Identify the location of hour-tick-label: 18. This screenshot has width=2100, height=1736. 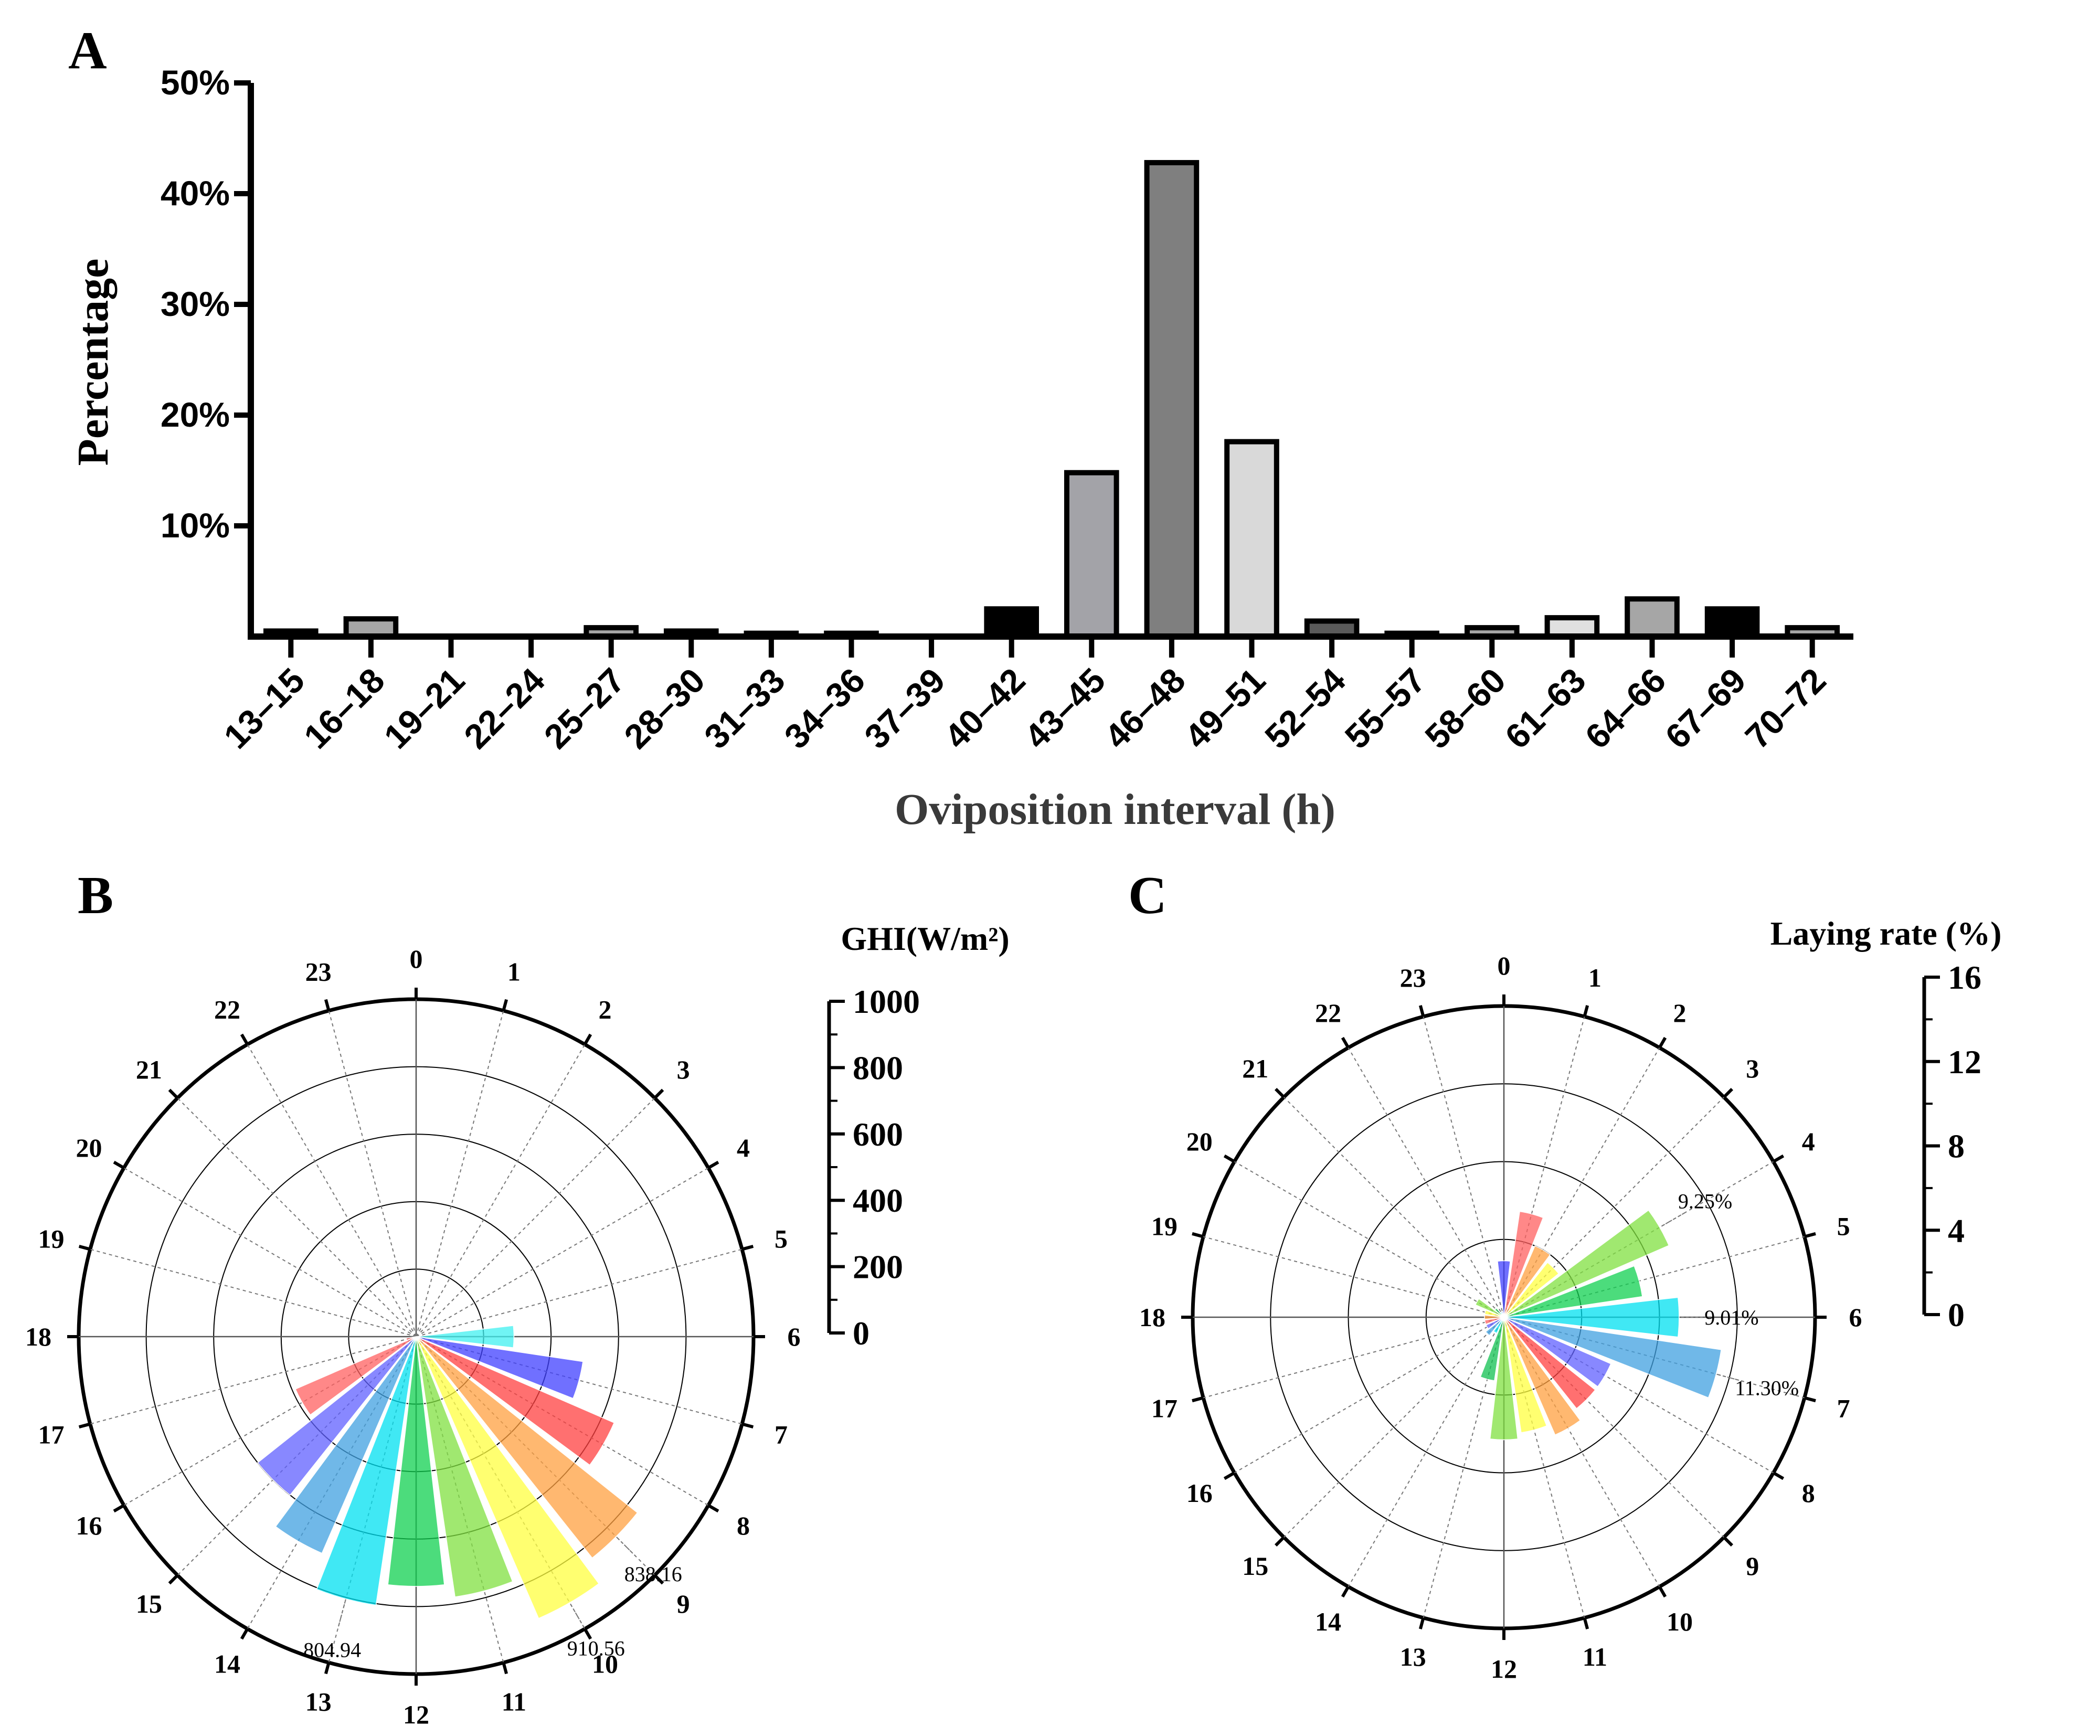
(38, 1336).